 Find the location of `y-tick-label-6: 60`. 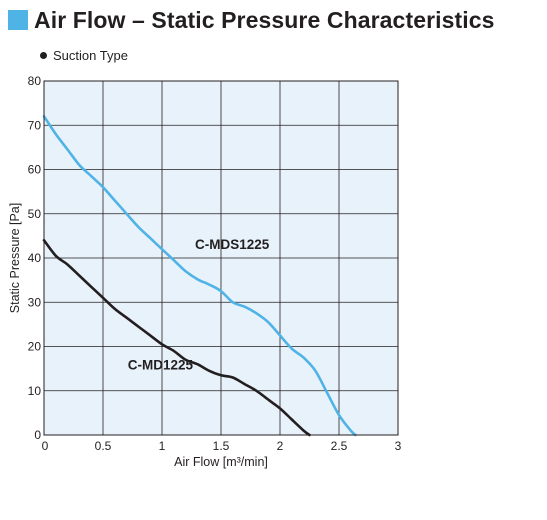

y-tick-label-6: 60 is located at coordinates (35, 170).